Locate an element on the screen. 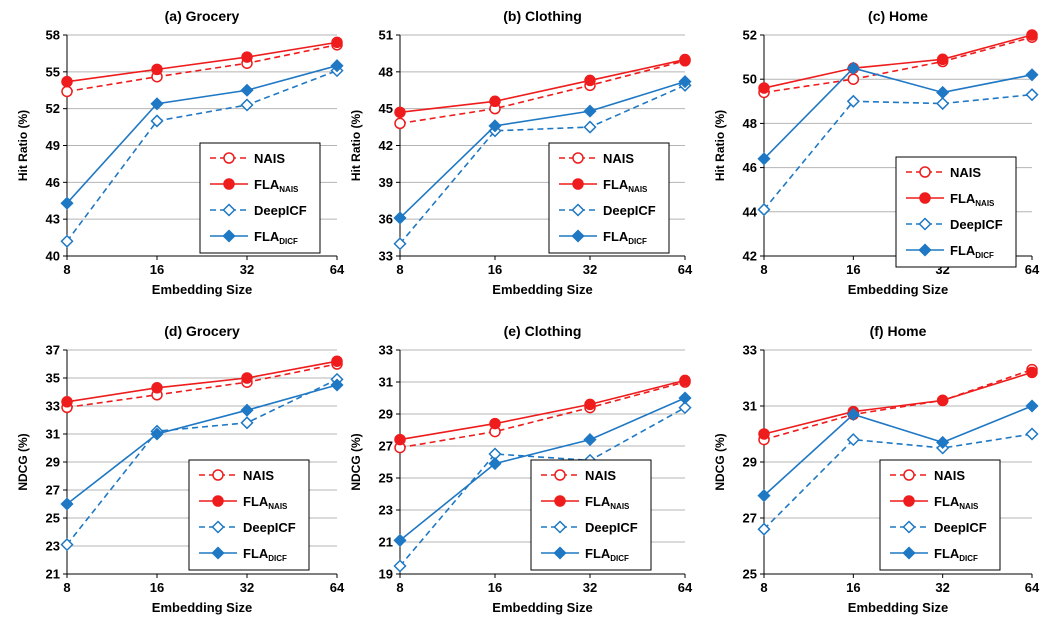 The height and width of the screenshot is (629, 1050). y-tick-label: 21 is located at coordinates (386, 542).